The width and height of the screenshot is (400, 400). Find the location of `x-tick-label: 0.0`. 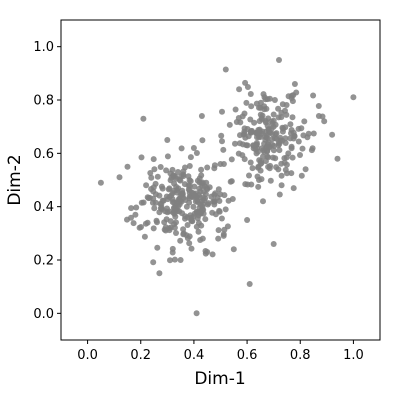

x-tick-label: 0.0 is located at coordinates (87, 355).